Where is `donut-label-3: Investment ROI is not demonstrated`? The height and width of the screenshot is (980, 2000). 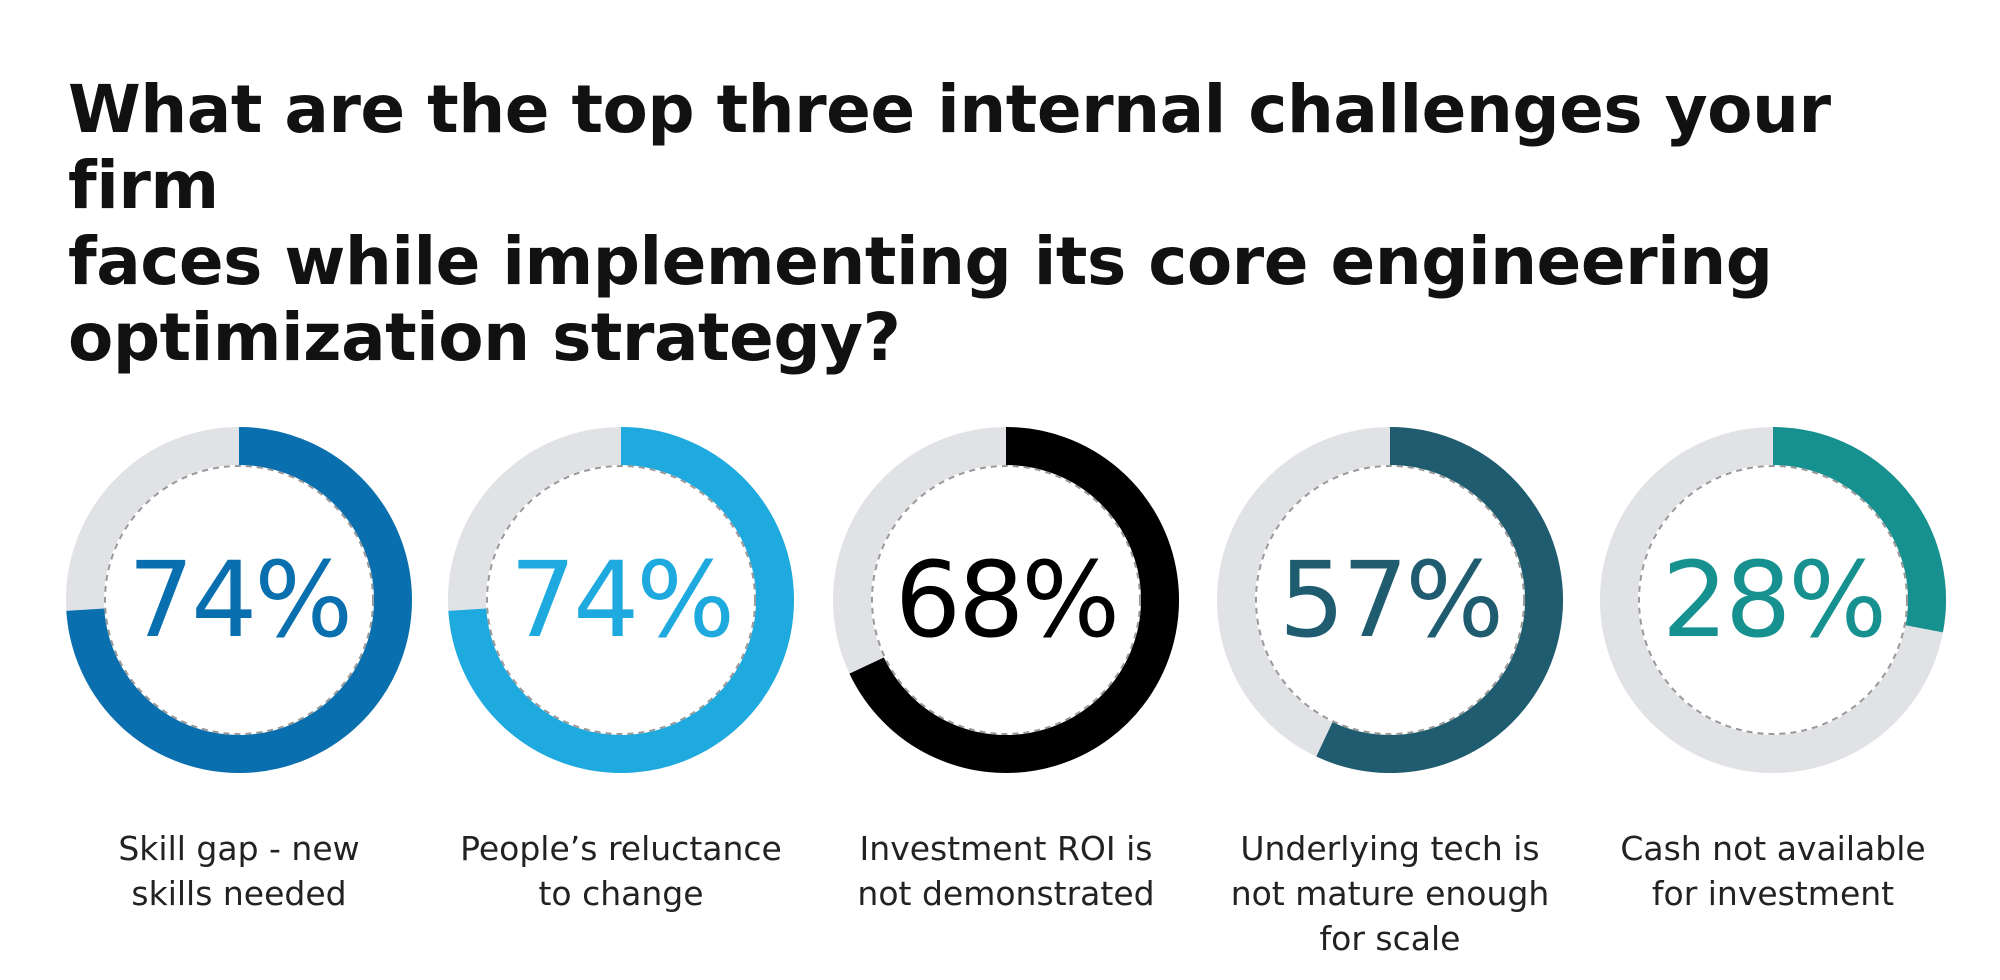 donut-label-3: Investment ROI is not demonstrated is located at coordinates (1006, 871).